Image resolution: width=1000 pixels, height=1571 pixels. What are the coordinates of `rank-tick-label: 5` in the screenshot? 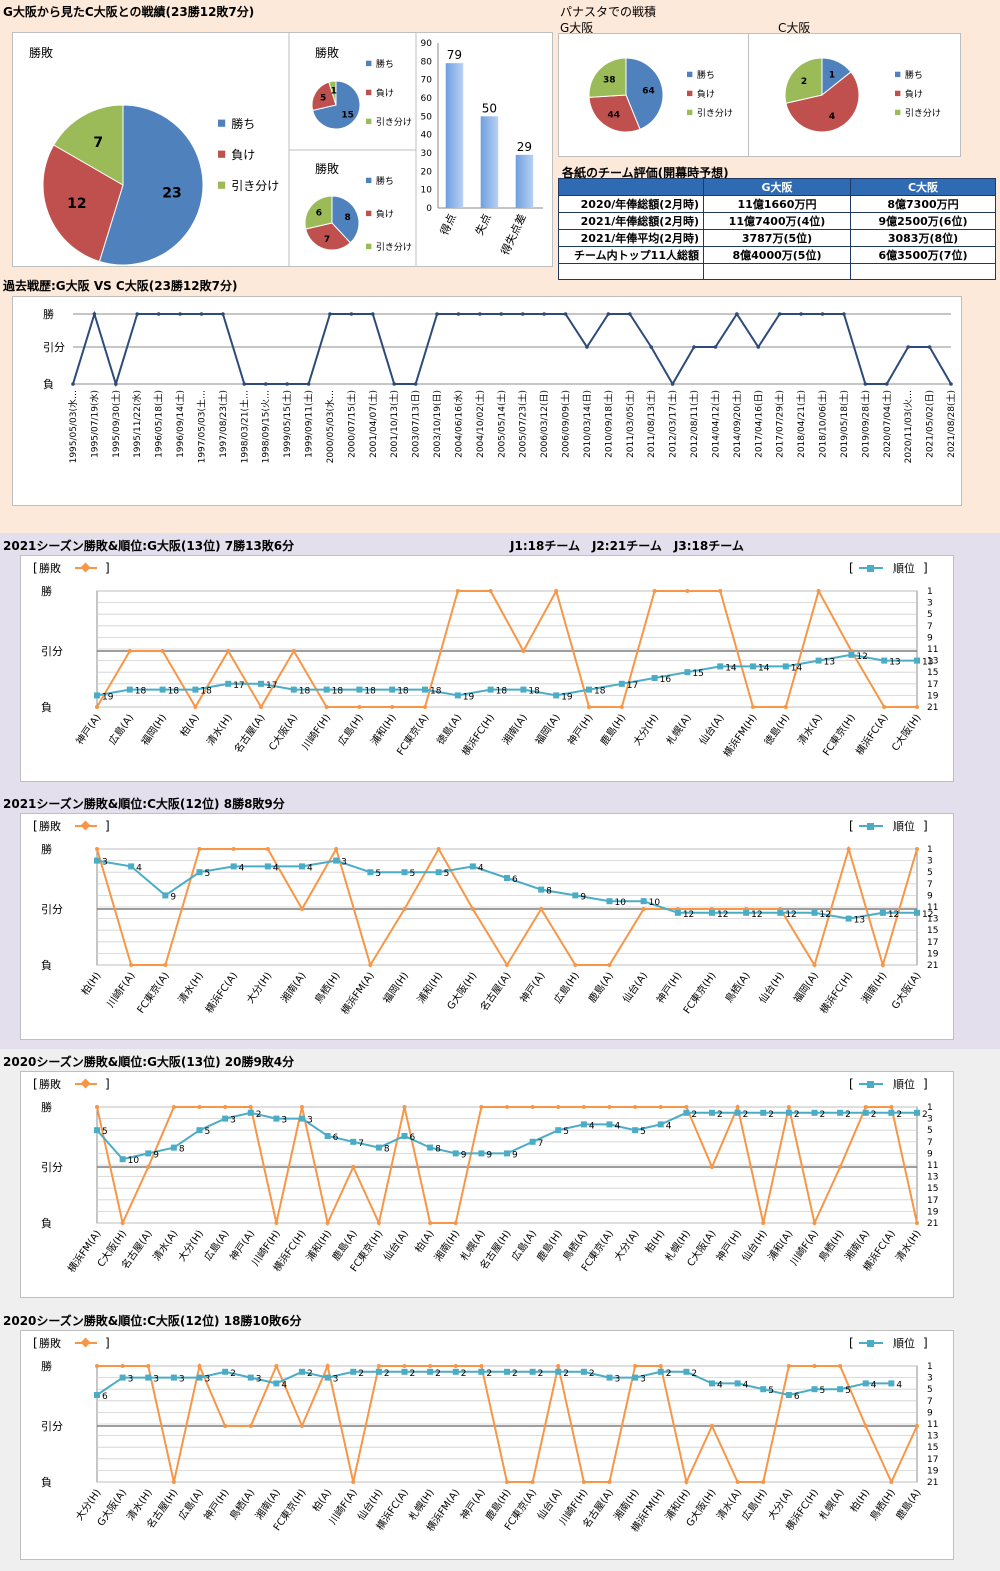 It's located at (930, 615).